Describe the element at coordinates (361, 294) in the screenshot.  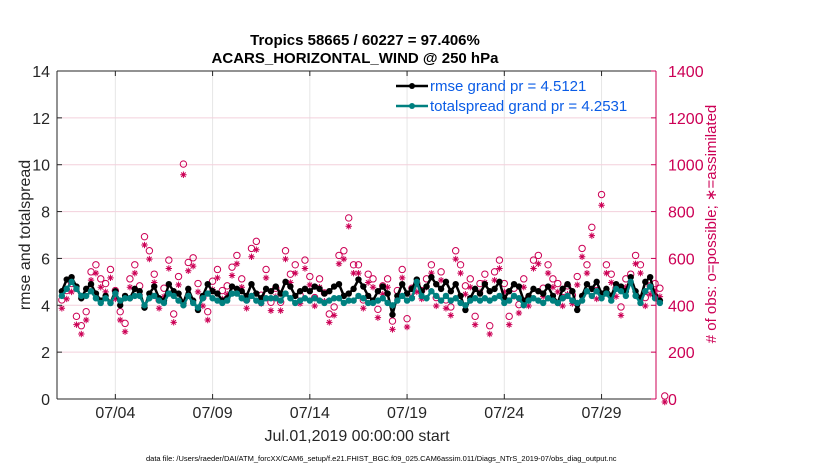
I see `series-totalspread` at that location.